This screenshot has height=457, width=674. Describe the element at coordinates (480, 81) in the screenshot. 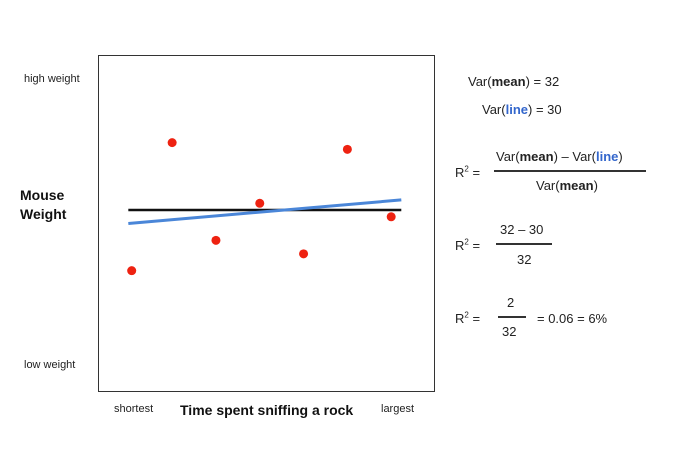

I see `var-mean-prefix: Var(` at that location.